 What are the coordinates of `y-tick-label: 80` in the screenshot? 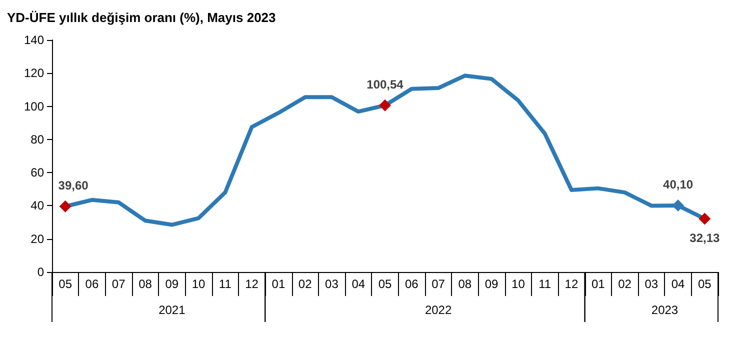 It's located at (37, 139).